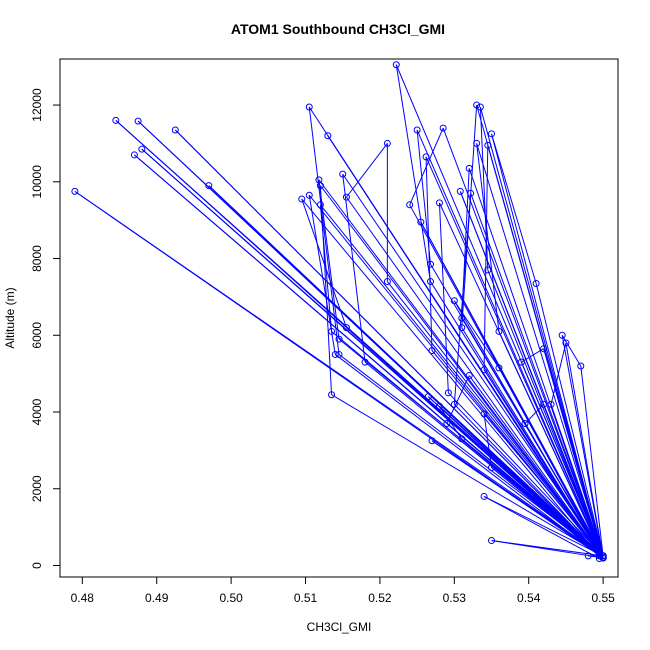 This screenshot has width=650, height=650. Describe the element at coordinates (231, 598) in the screenshot. I see `x-tick-label: 0.50` at that location.